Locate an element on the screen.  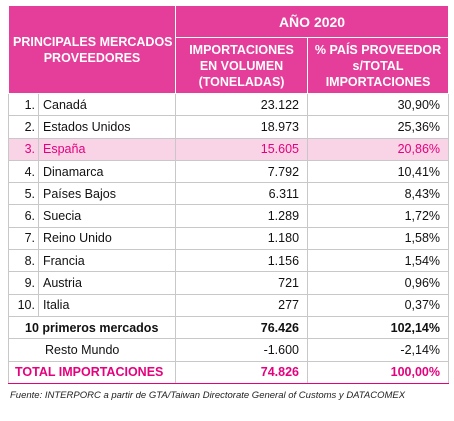
header-line: PROVEEDORES is located at coordinates (92, 57).